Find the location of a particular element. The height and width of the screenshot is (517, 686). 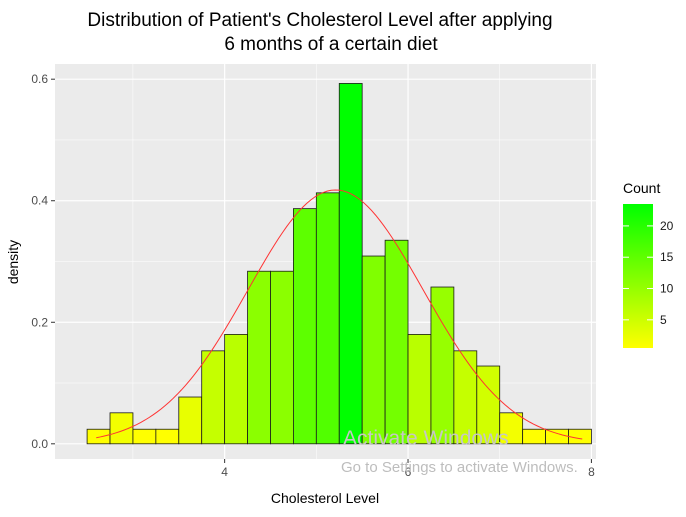

x-tick-label: 8 is located at coordinates (591, 472).